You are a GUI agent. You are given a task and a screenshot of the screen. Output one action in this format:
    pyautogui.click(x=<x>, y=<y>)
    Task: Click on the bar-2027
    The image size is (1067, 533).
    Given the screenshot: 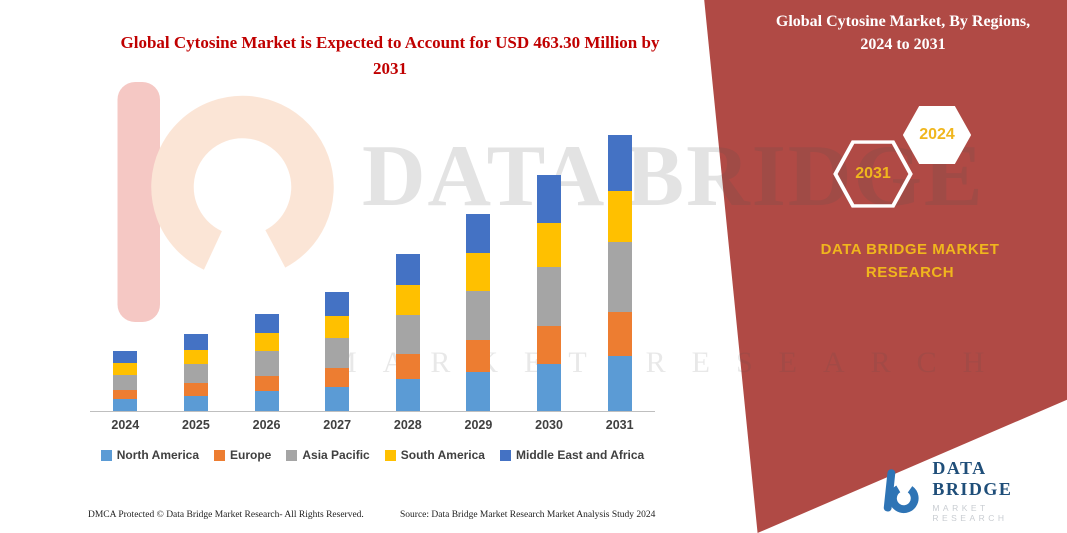 What is the action you would take?
    pyautogui.click(x=337, y=351)
    